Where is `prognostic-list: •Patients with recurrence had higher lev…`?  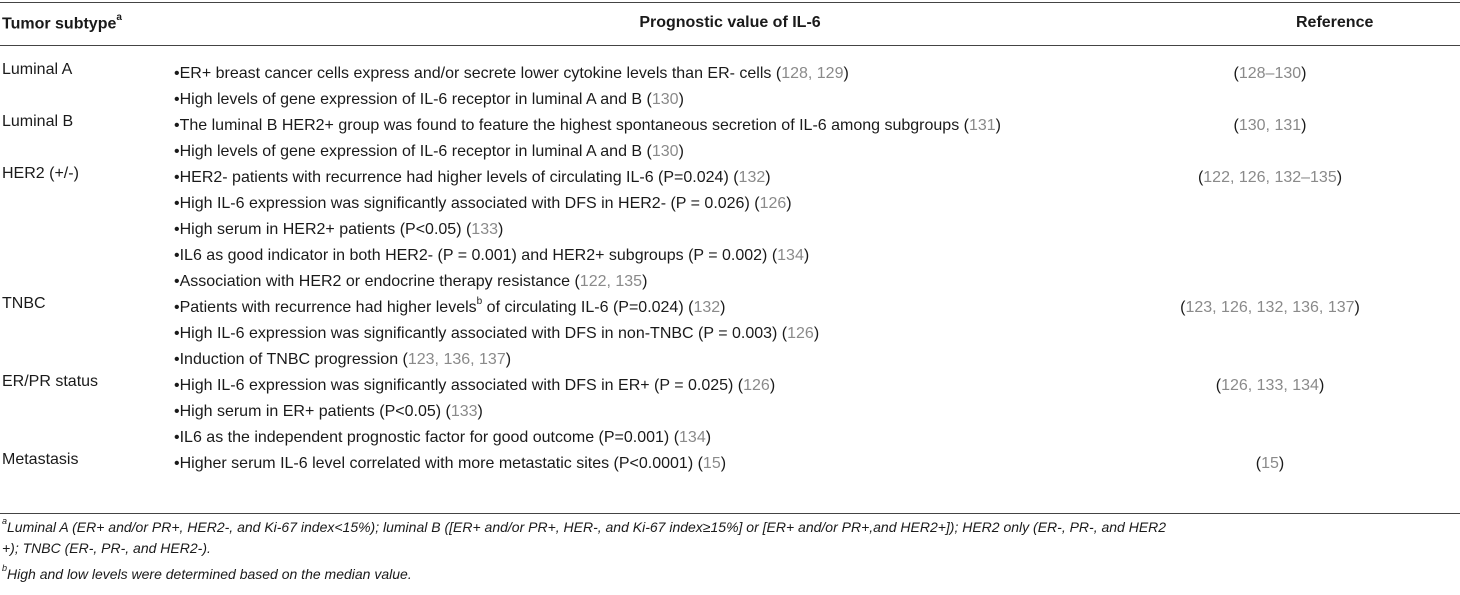 prognostic-list: •Patients with recurrence had higher lev… is located at coordinates (817, 334).